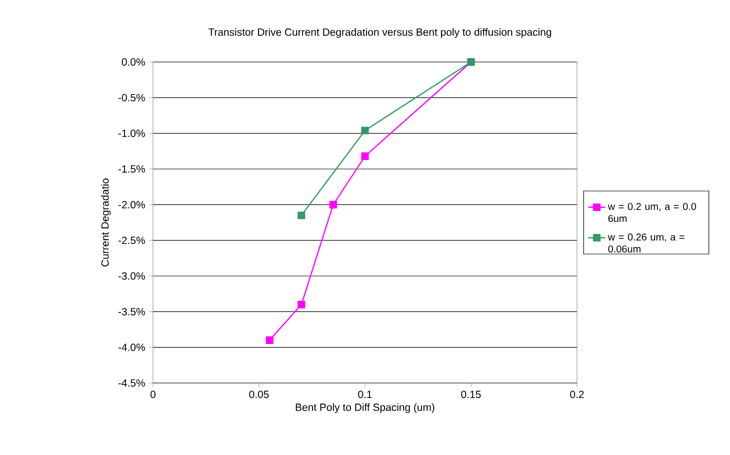 The height and width of the screenshot is (455, 730). I want to click on x-axis-title: Bent Poly to Diff Spacing (um), so click(365, 408).